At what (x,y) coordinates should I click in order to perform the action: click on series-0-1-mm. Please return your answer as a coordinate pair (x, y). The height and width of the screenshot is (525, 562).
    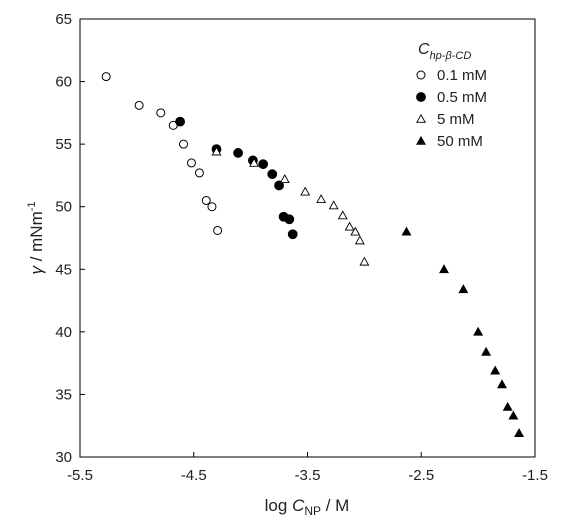
    Looking at the image, I should click on (162, 153).